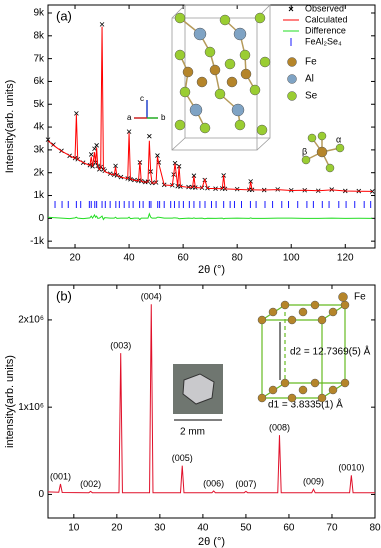 This screenshot has height=548, width=381. I want to click on panel-label: (b), so click(64, 295).